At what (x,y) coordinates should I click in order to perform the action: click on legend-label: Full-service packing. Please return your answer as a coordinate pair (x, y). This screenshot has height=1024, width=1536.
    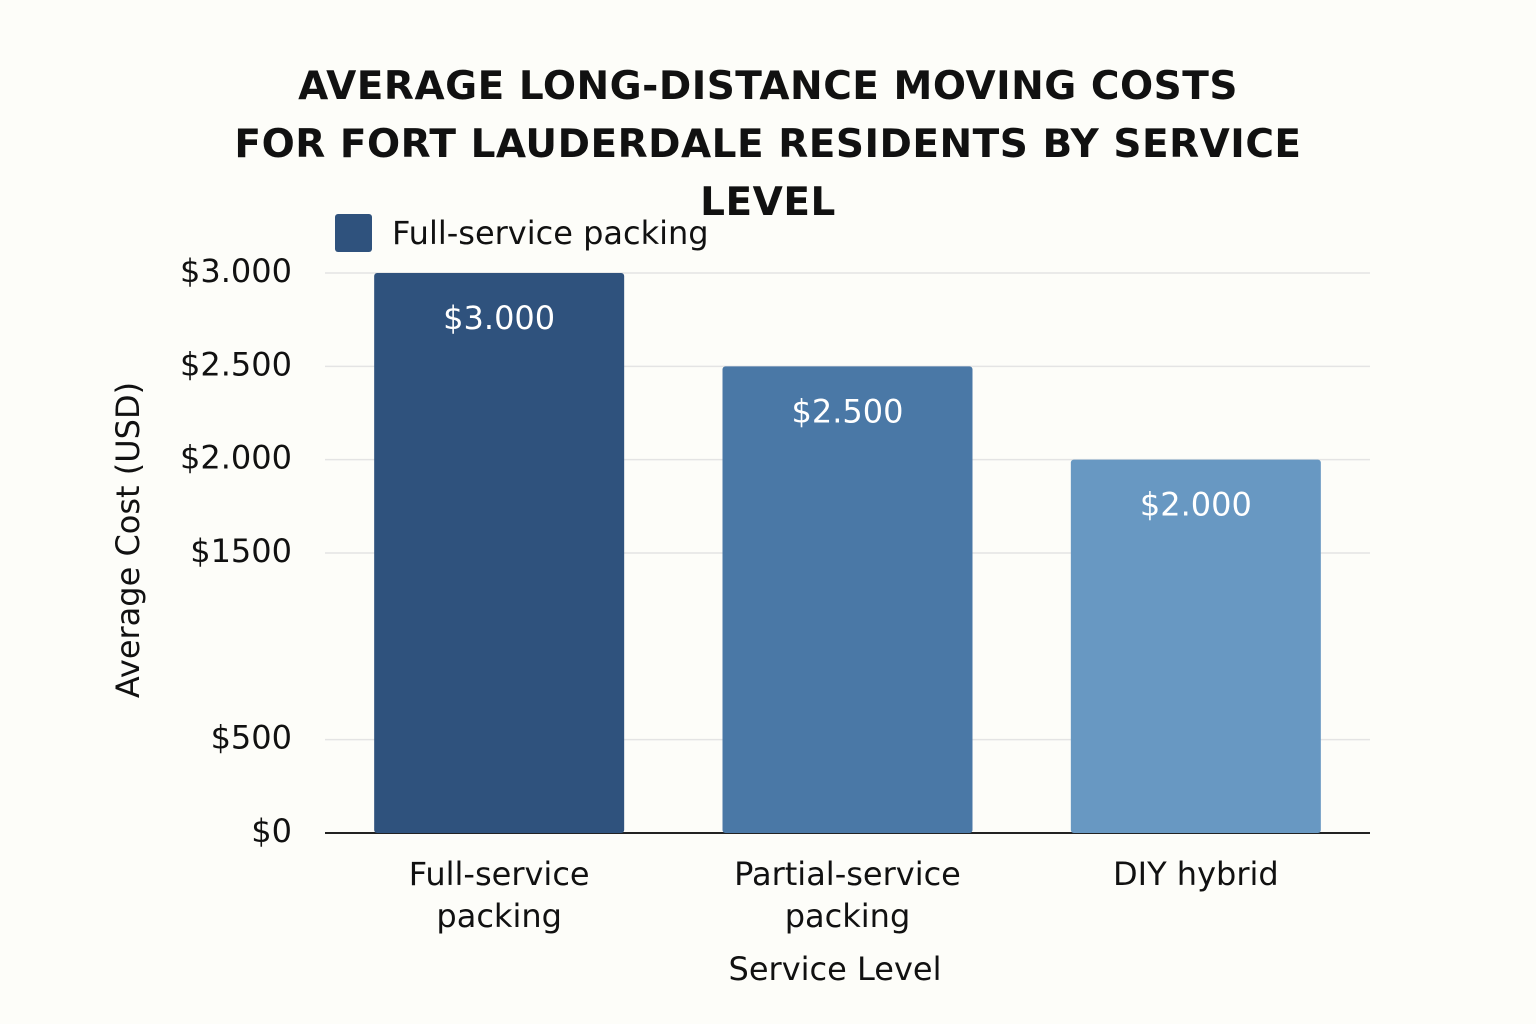
    Looking at the image, I should click on (550, 233).